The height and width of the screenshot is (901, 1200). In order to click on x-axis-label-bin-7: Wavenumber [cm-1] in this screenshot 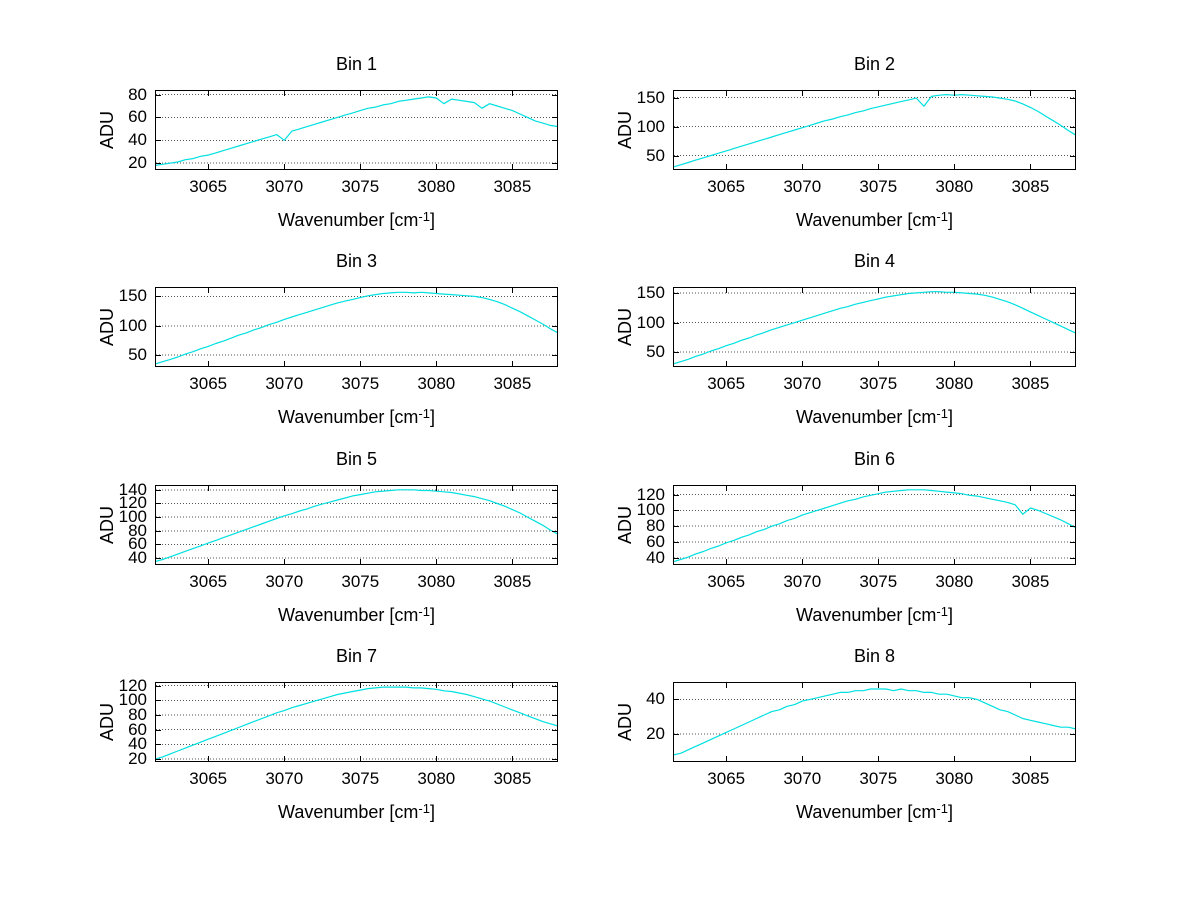, I will do `click(356, 810)`.